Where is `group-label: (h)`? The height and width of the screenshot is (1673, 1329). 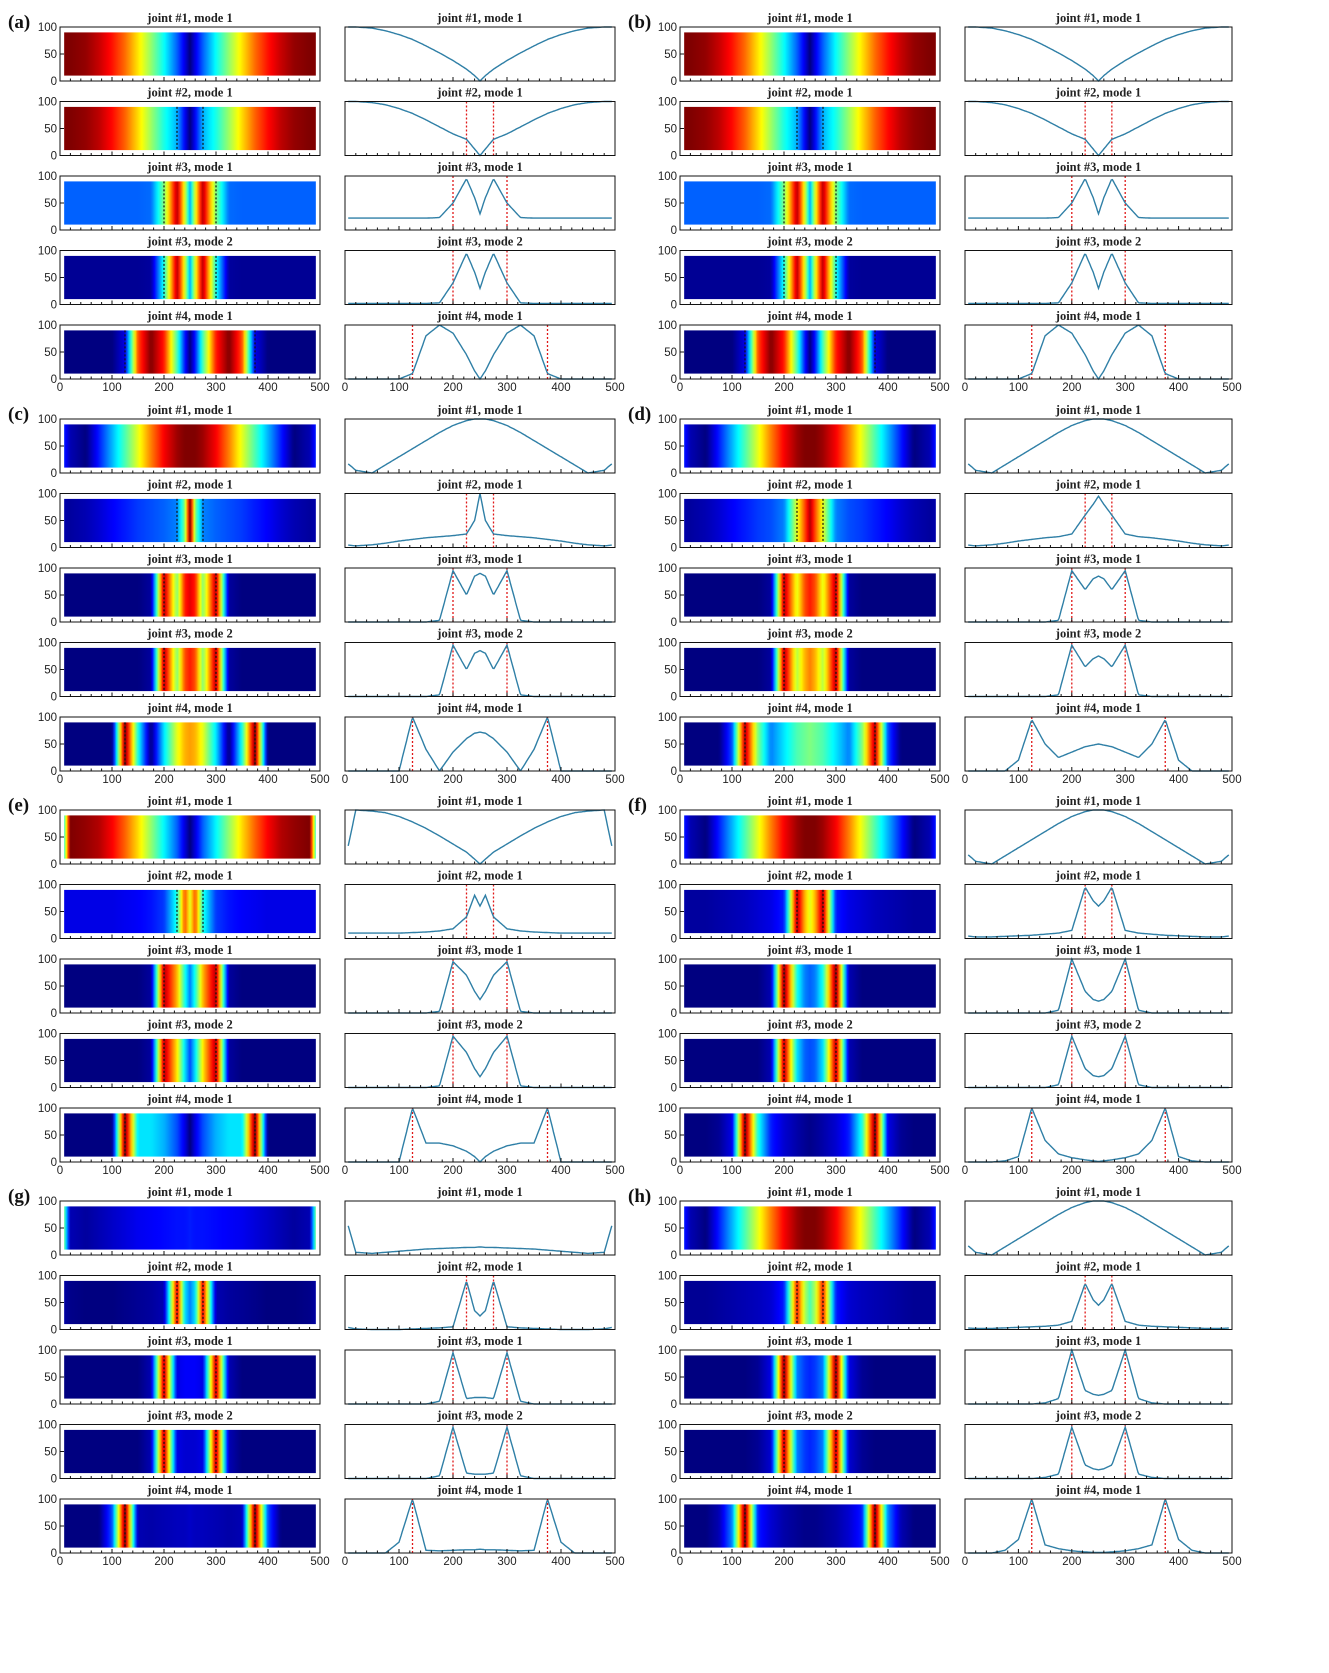
group-label: (h) is located at coordinates (639, 1196).